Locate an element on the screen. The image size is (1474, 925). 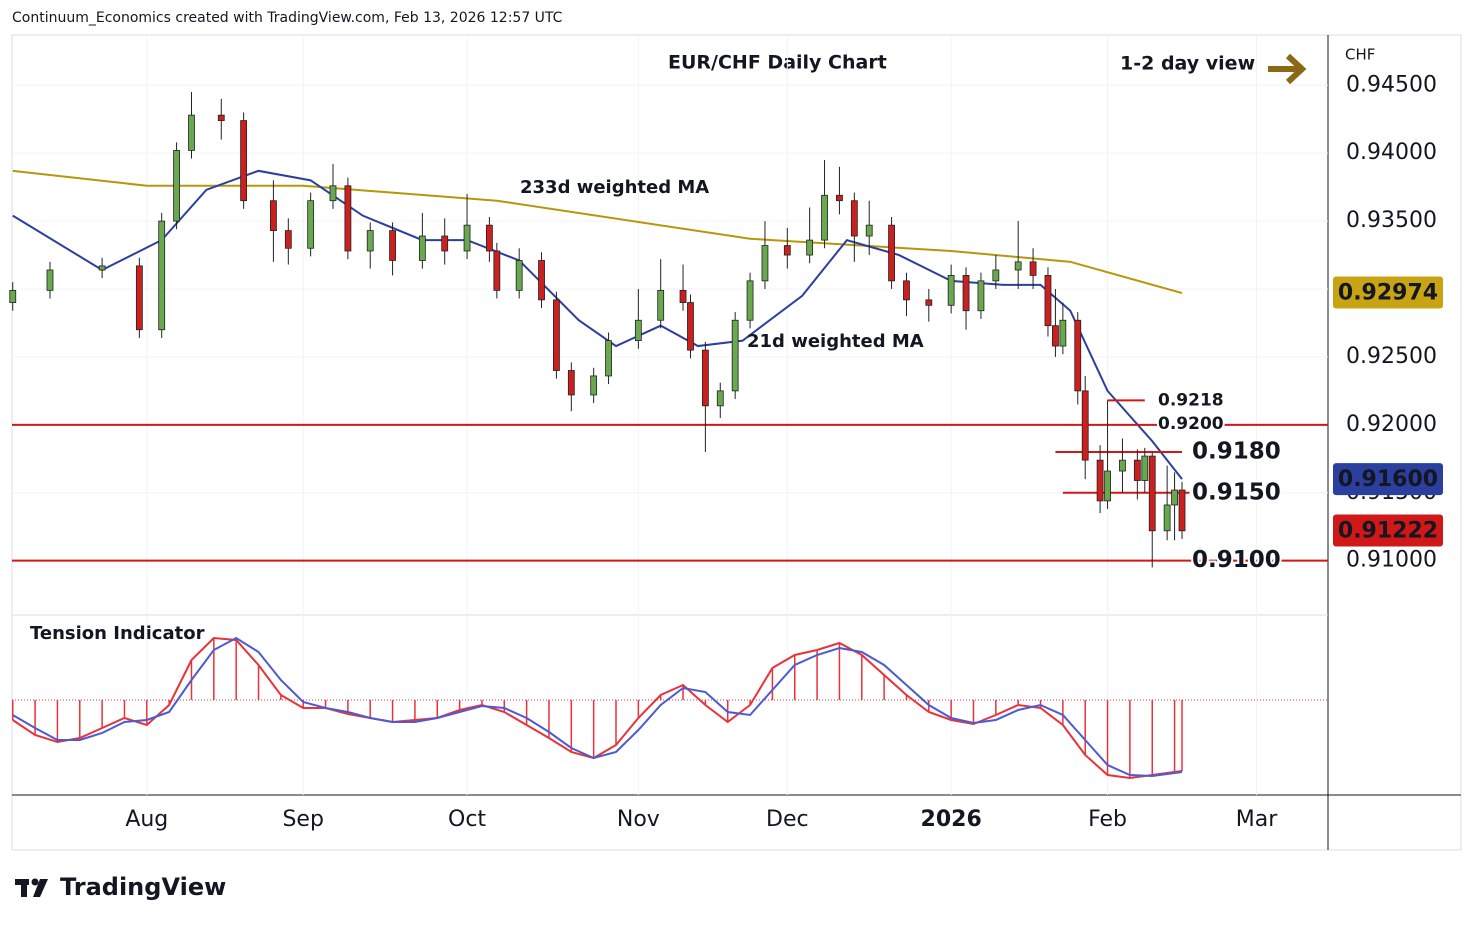
logo is located at coordinates (31, 887).